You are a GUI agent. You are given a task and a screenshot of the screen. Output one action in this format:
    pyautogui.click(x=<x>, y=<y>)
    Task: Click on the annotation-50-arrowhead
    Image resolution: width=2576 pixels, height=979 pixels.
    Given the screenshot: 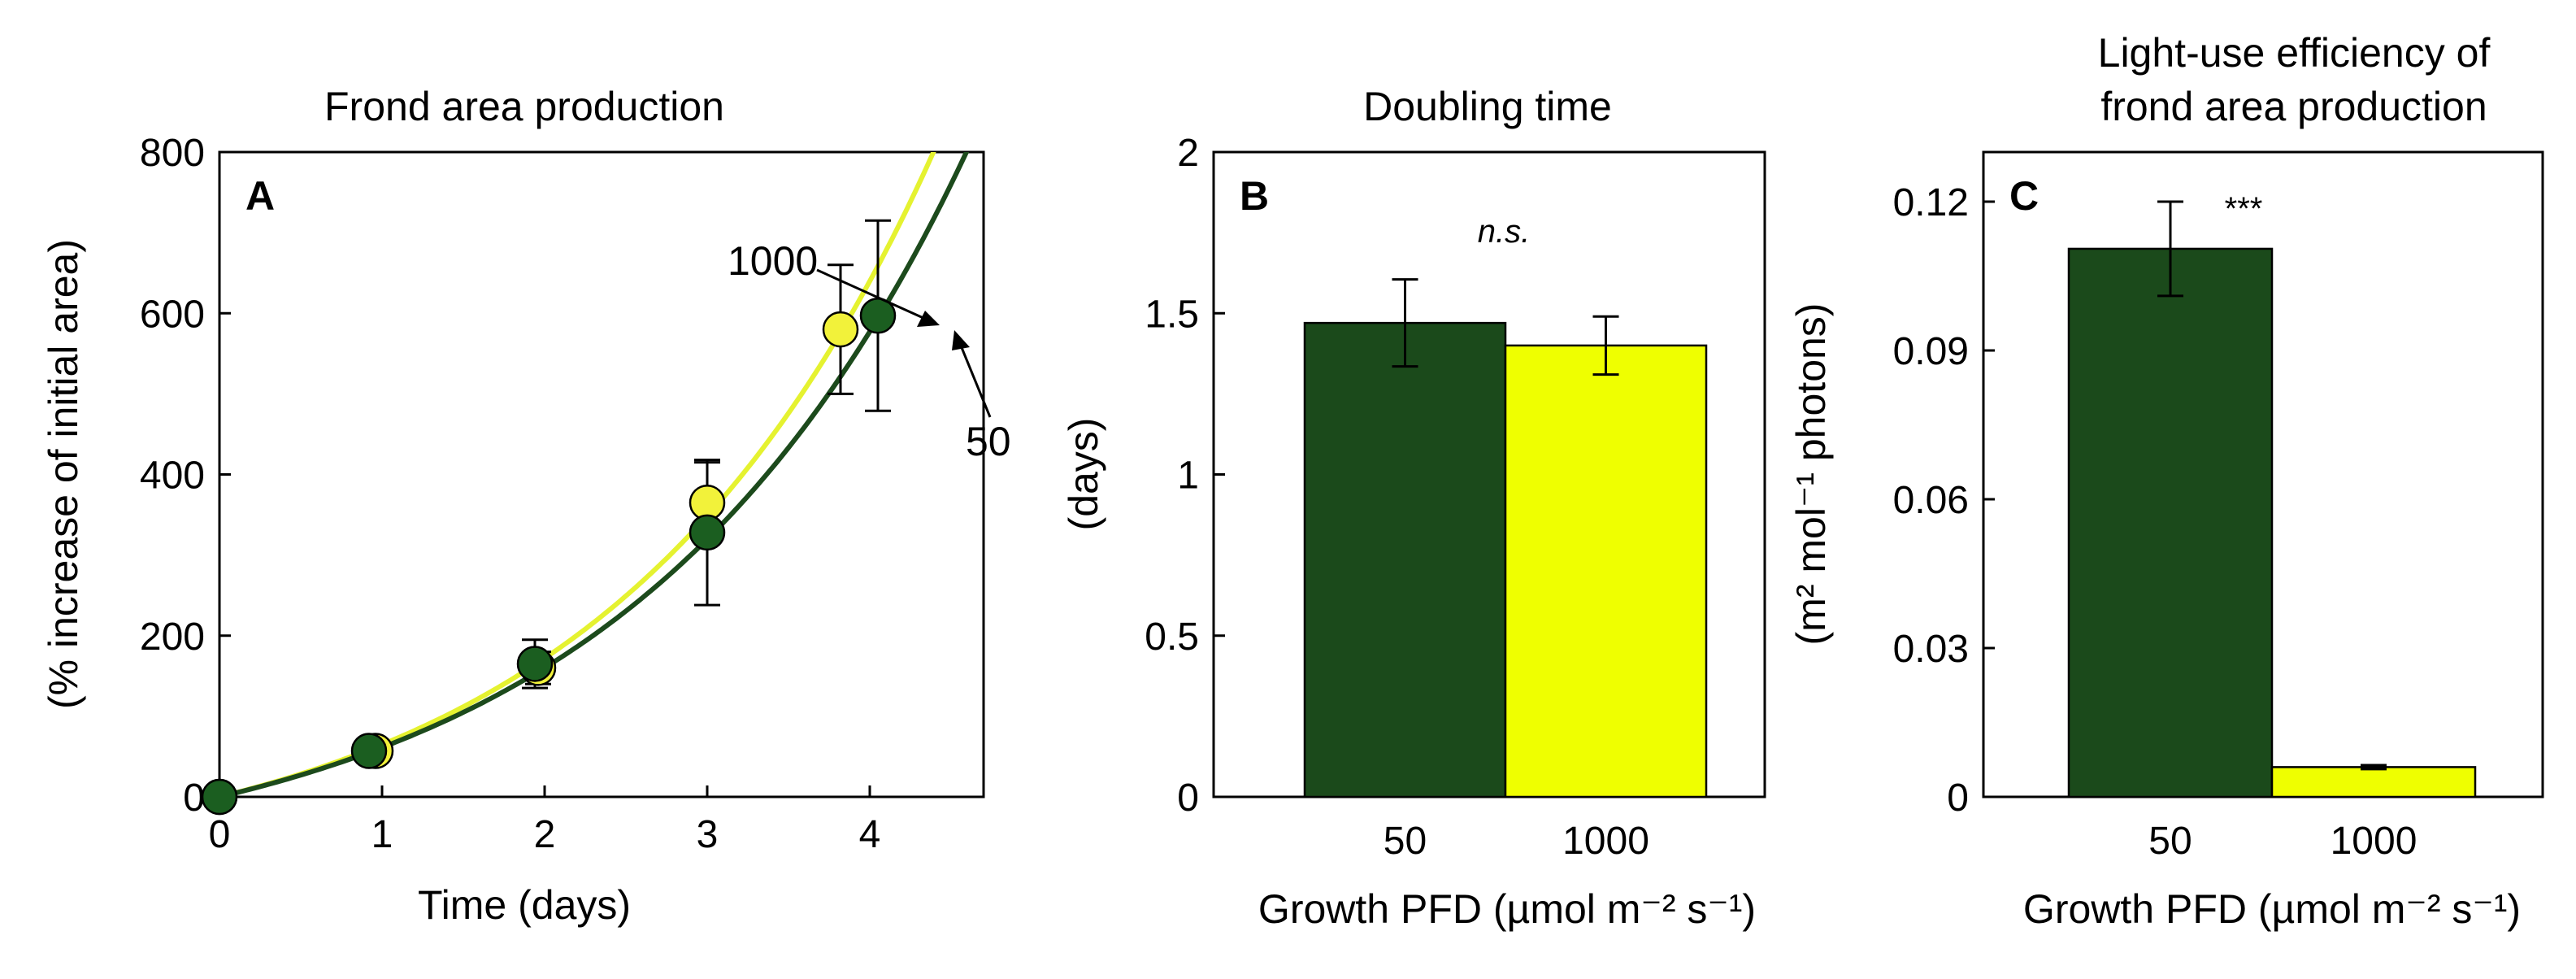 What is the action you would take?
    pyautogui.click(x=961, y=340)
    